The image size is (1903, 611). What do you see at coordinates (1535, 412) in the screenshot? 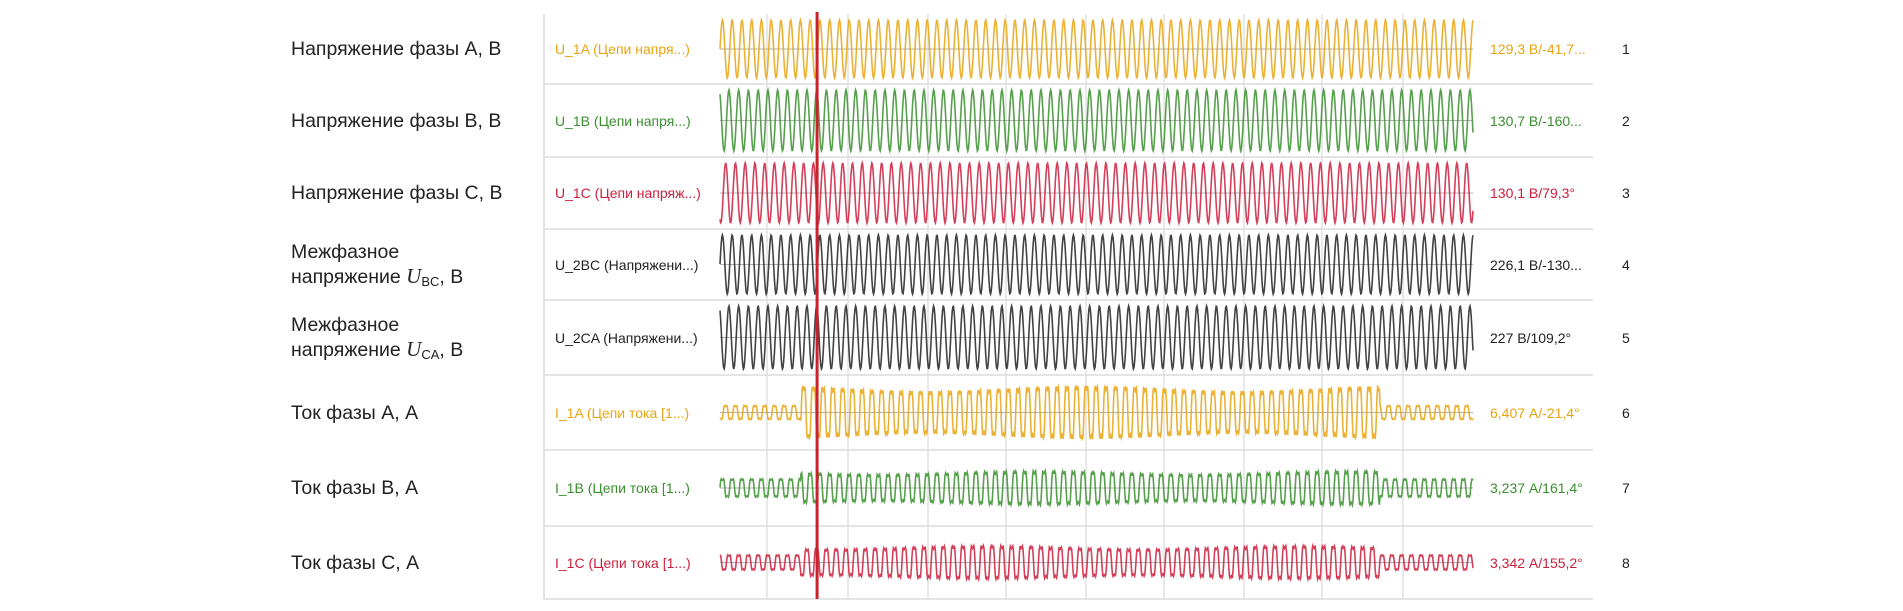
I see `channel-value: 6,407 А/-21,4°` at bounding box center [1535, 412].